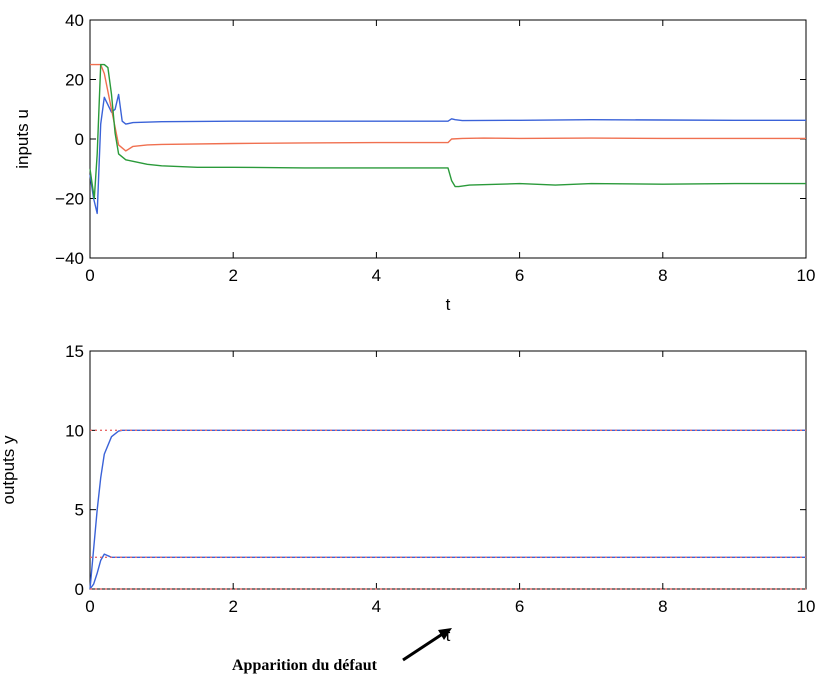 This screenshot has width=818, height=677. What do you see at coordinates (79, 510) in the screenshot?
I see `y-tick-label: 5` at bounding box center [79, 510].